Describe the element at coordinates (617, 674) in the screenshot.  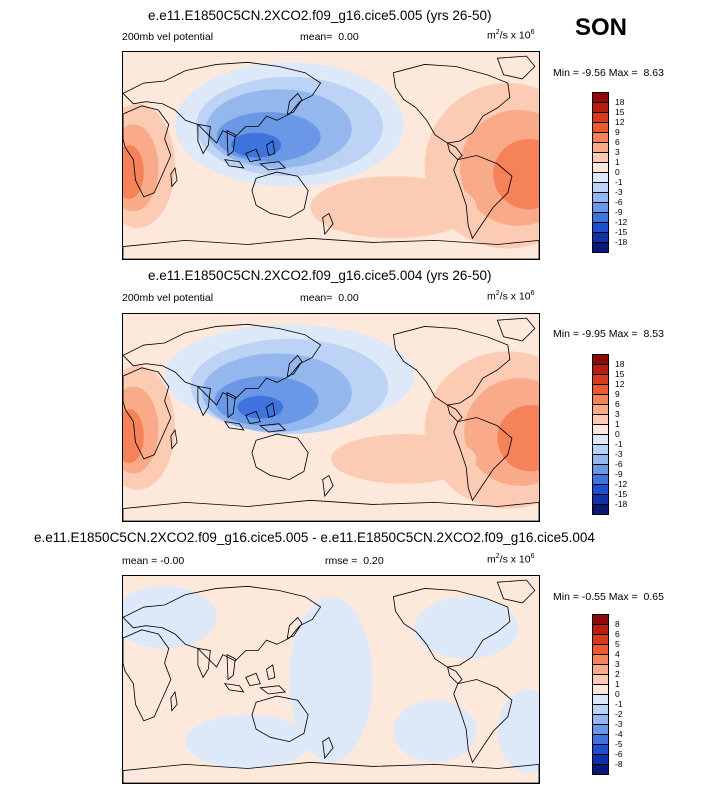
I see `cbar-tick-label: 2` at that location.